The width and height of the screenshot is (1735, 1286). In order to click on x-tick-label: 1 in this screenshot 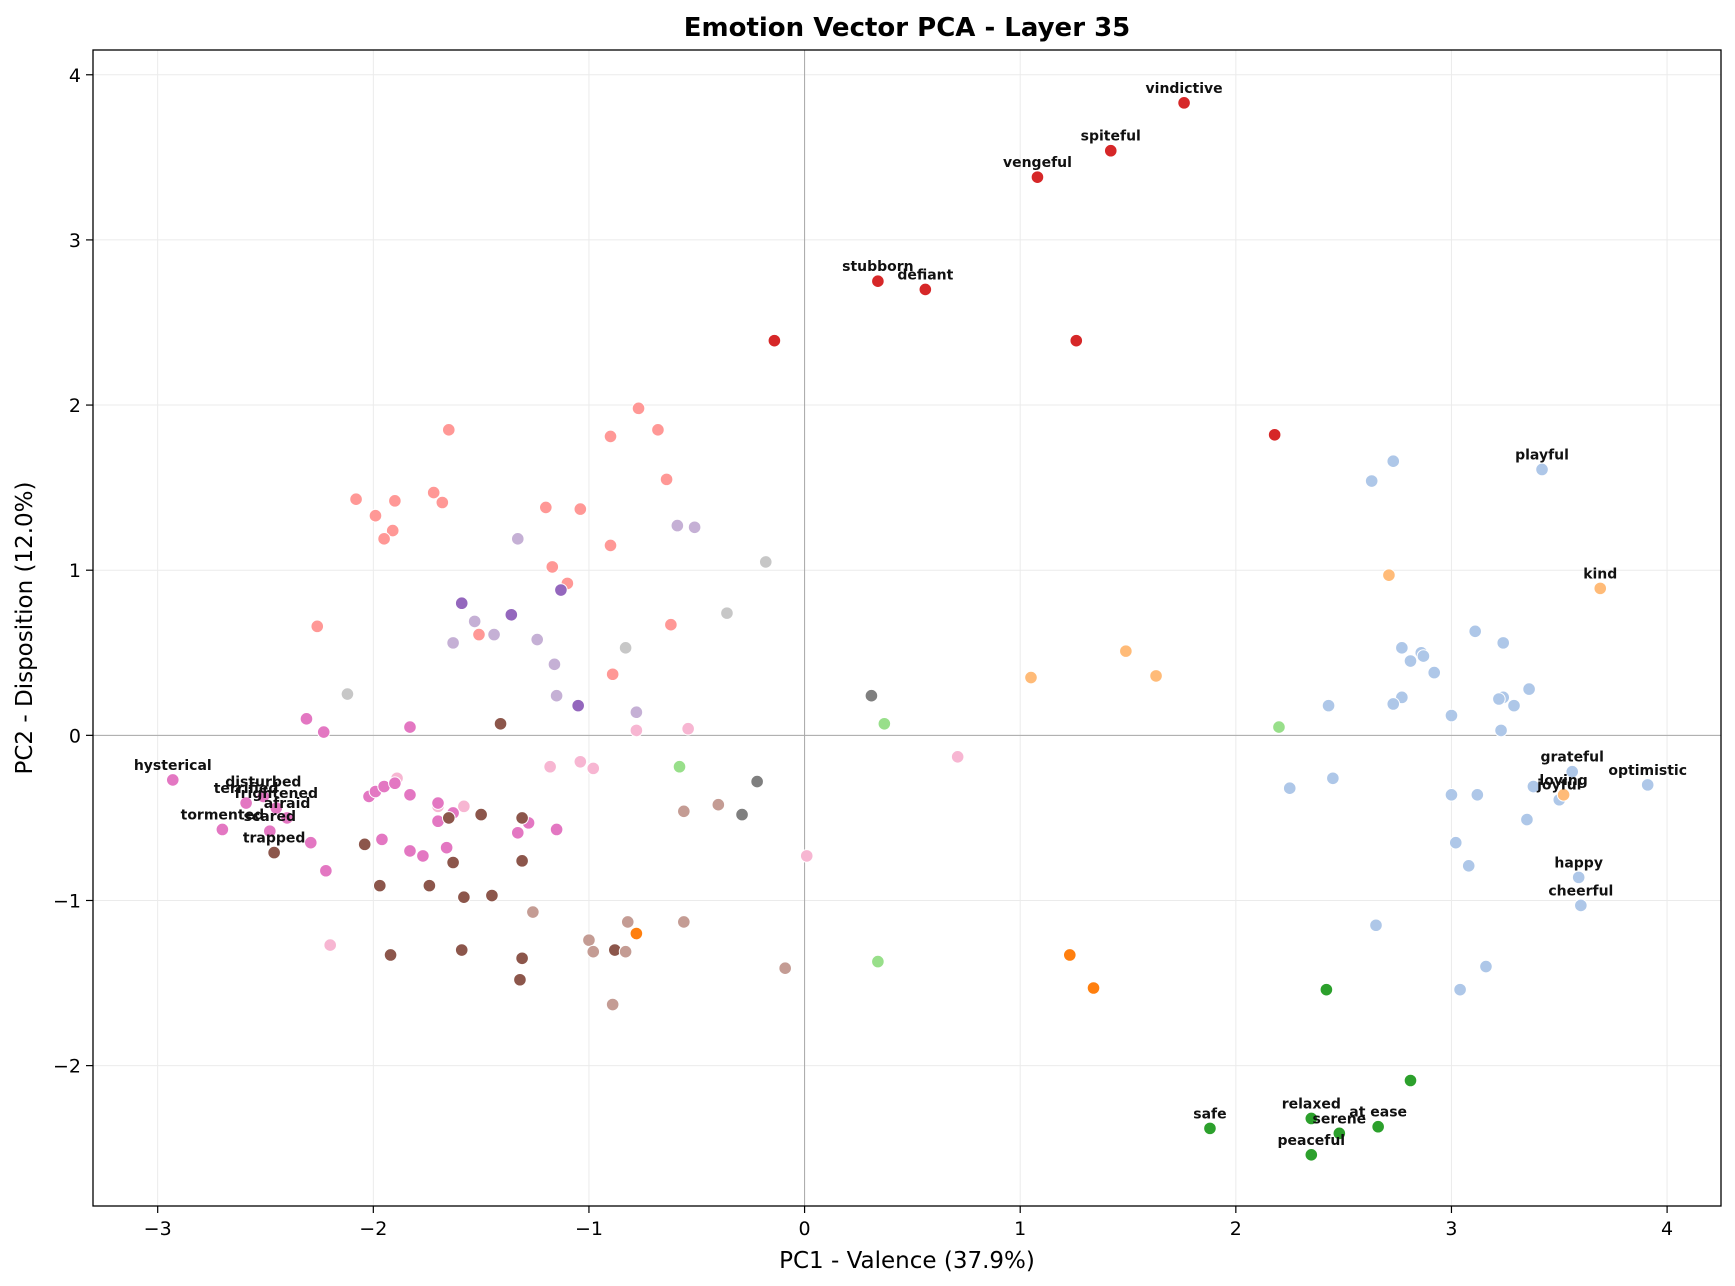, I will do `click(1020, 1229)`.